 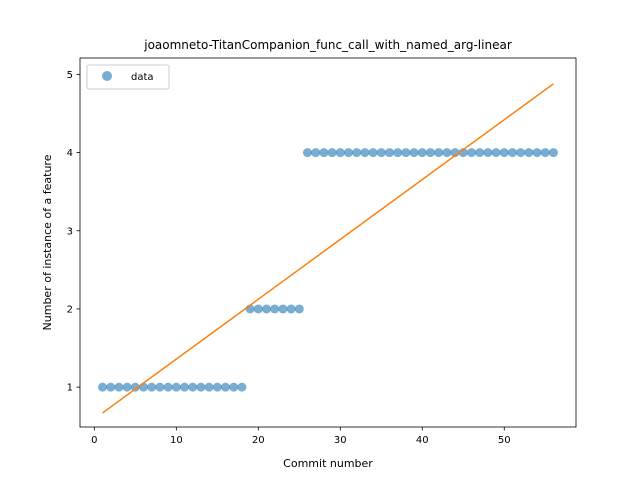 I want to click on y-tick-label: 3, so click(x=70, y=231).